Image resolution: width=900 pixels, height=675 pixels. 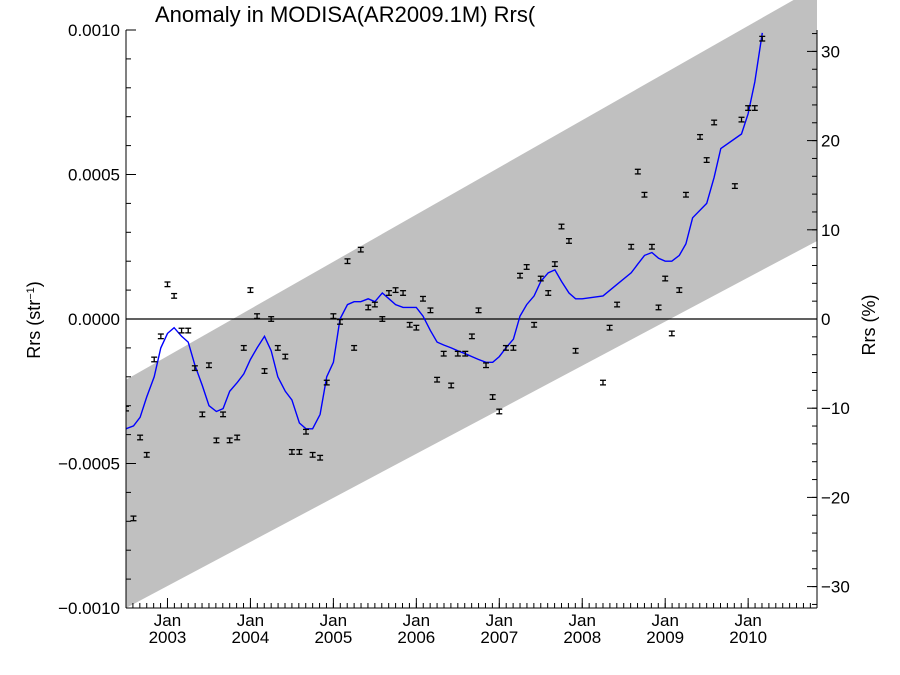 I want to click on y2-tick-label: 30, so click(x=830, y=51).